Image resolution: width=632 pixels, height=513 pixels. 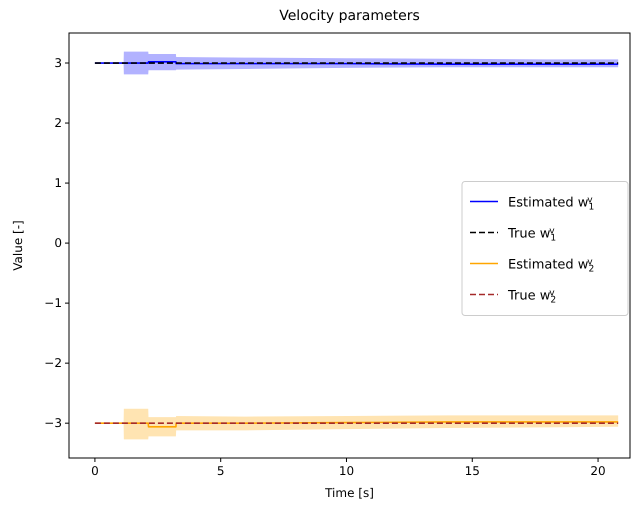 I want to click on y-axis-title: Value [-], so click(x=18, y=245).